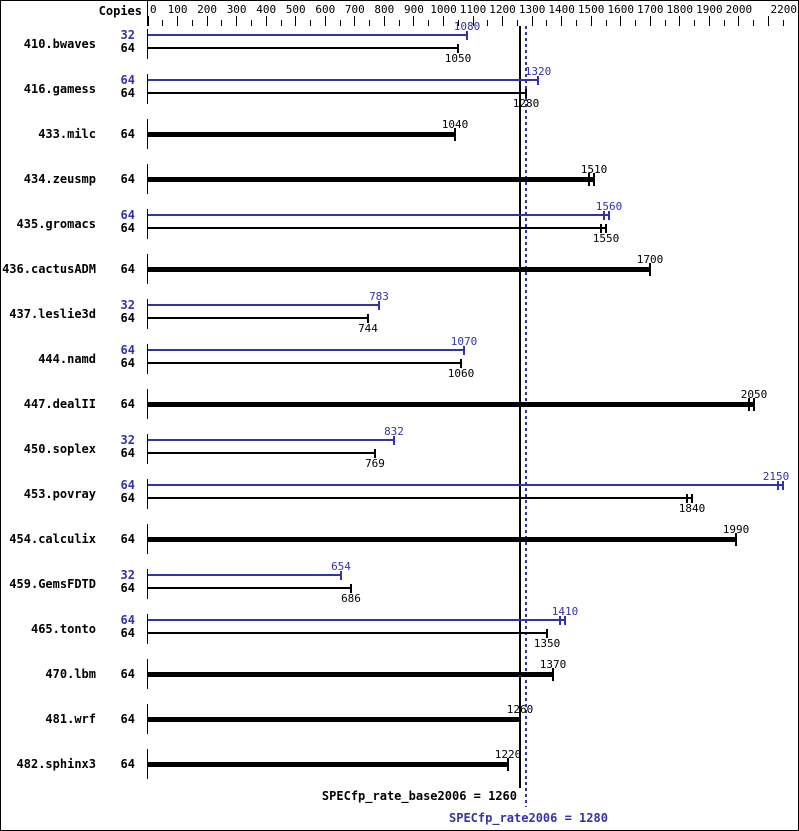 This screenshot has width=799, height=831. Describe the element at coordinates (443, 9) in the screenshot. I see `axis-tick-label: 1000` at that location.